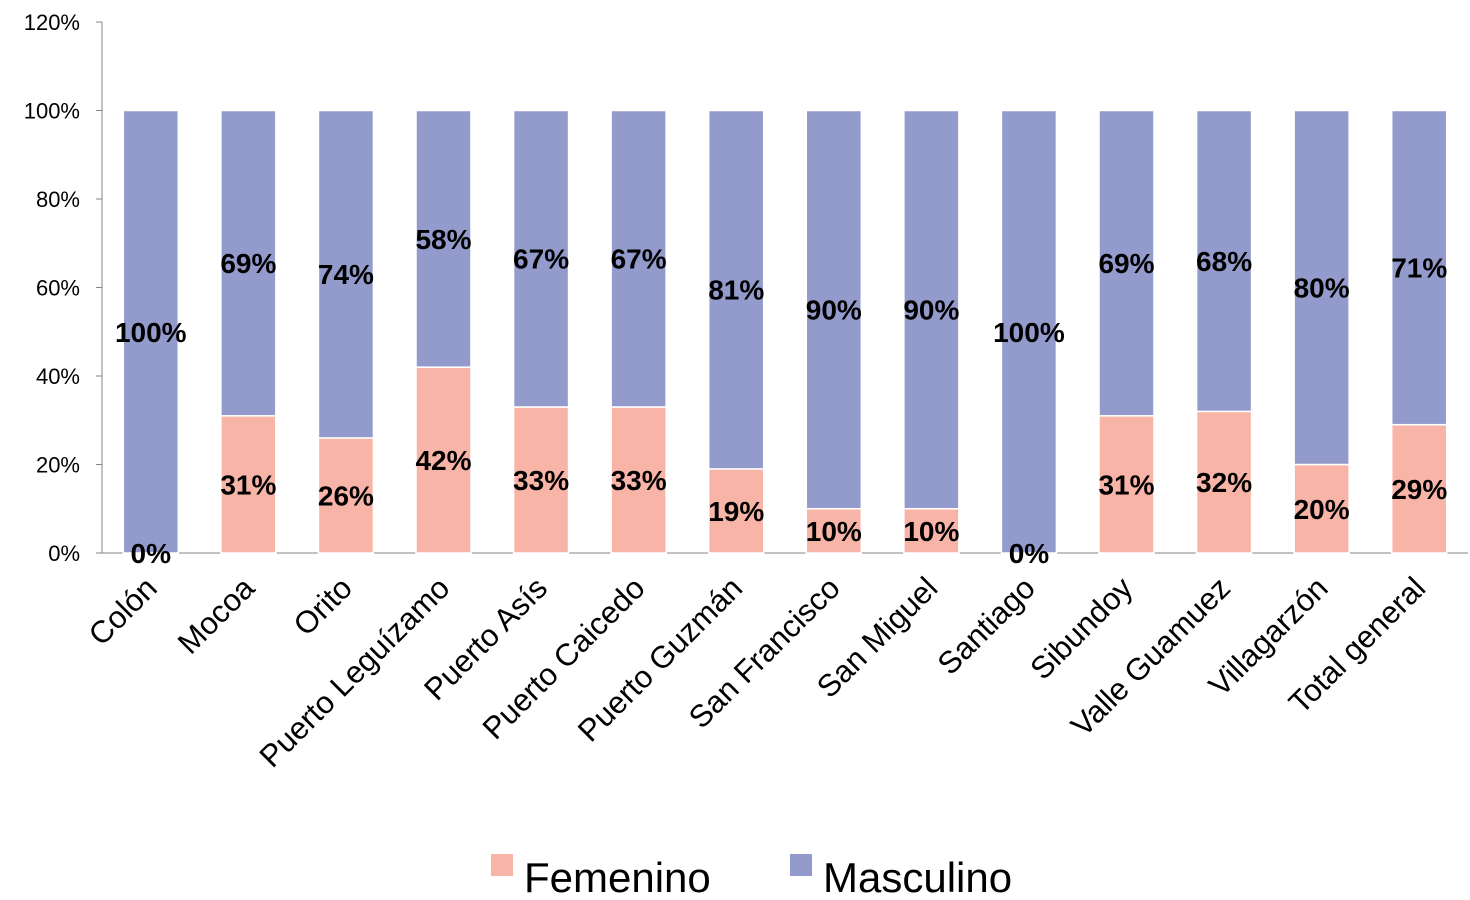 This screenshot has width=1470, height=900. What do you see at coordinates (355, 672) in the screenshot?
I see `x-category-label: Puerto Leguízamo` at bounding box center [355, 672].